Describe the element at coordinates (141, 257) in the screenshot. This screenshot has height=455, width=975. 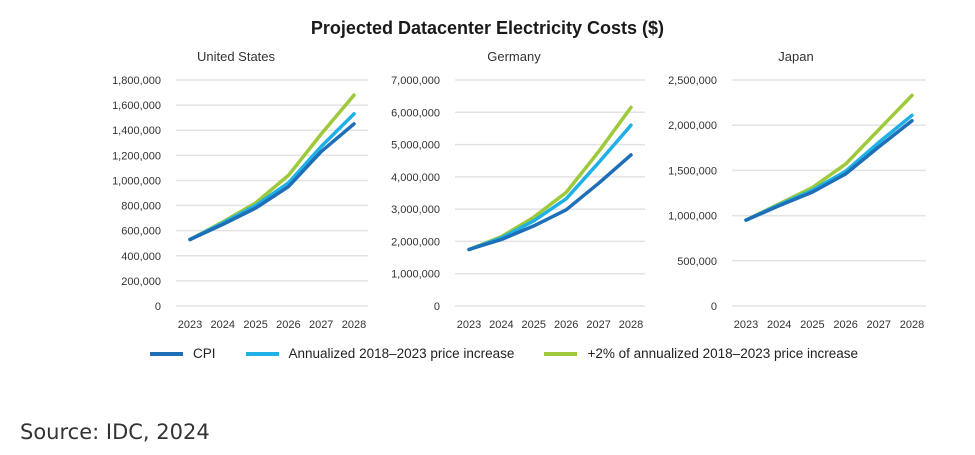
I see `y-tick-label: 400,000` at that location.